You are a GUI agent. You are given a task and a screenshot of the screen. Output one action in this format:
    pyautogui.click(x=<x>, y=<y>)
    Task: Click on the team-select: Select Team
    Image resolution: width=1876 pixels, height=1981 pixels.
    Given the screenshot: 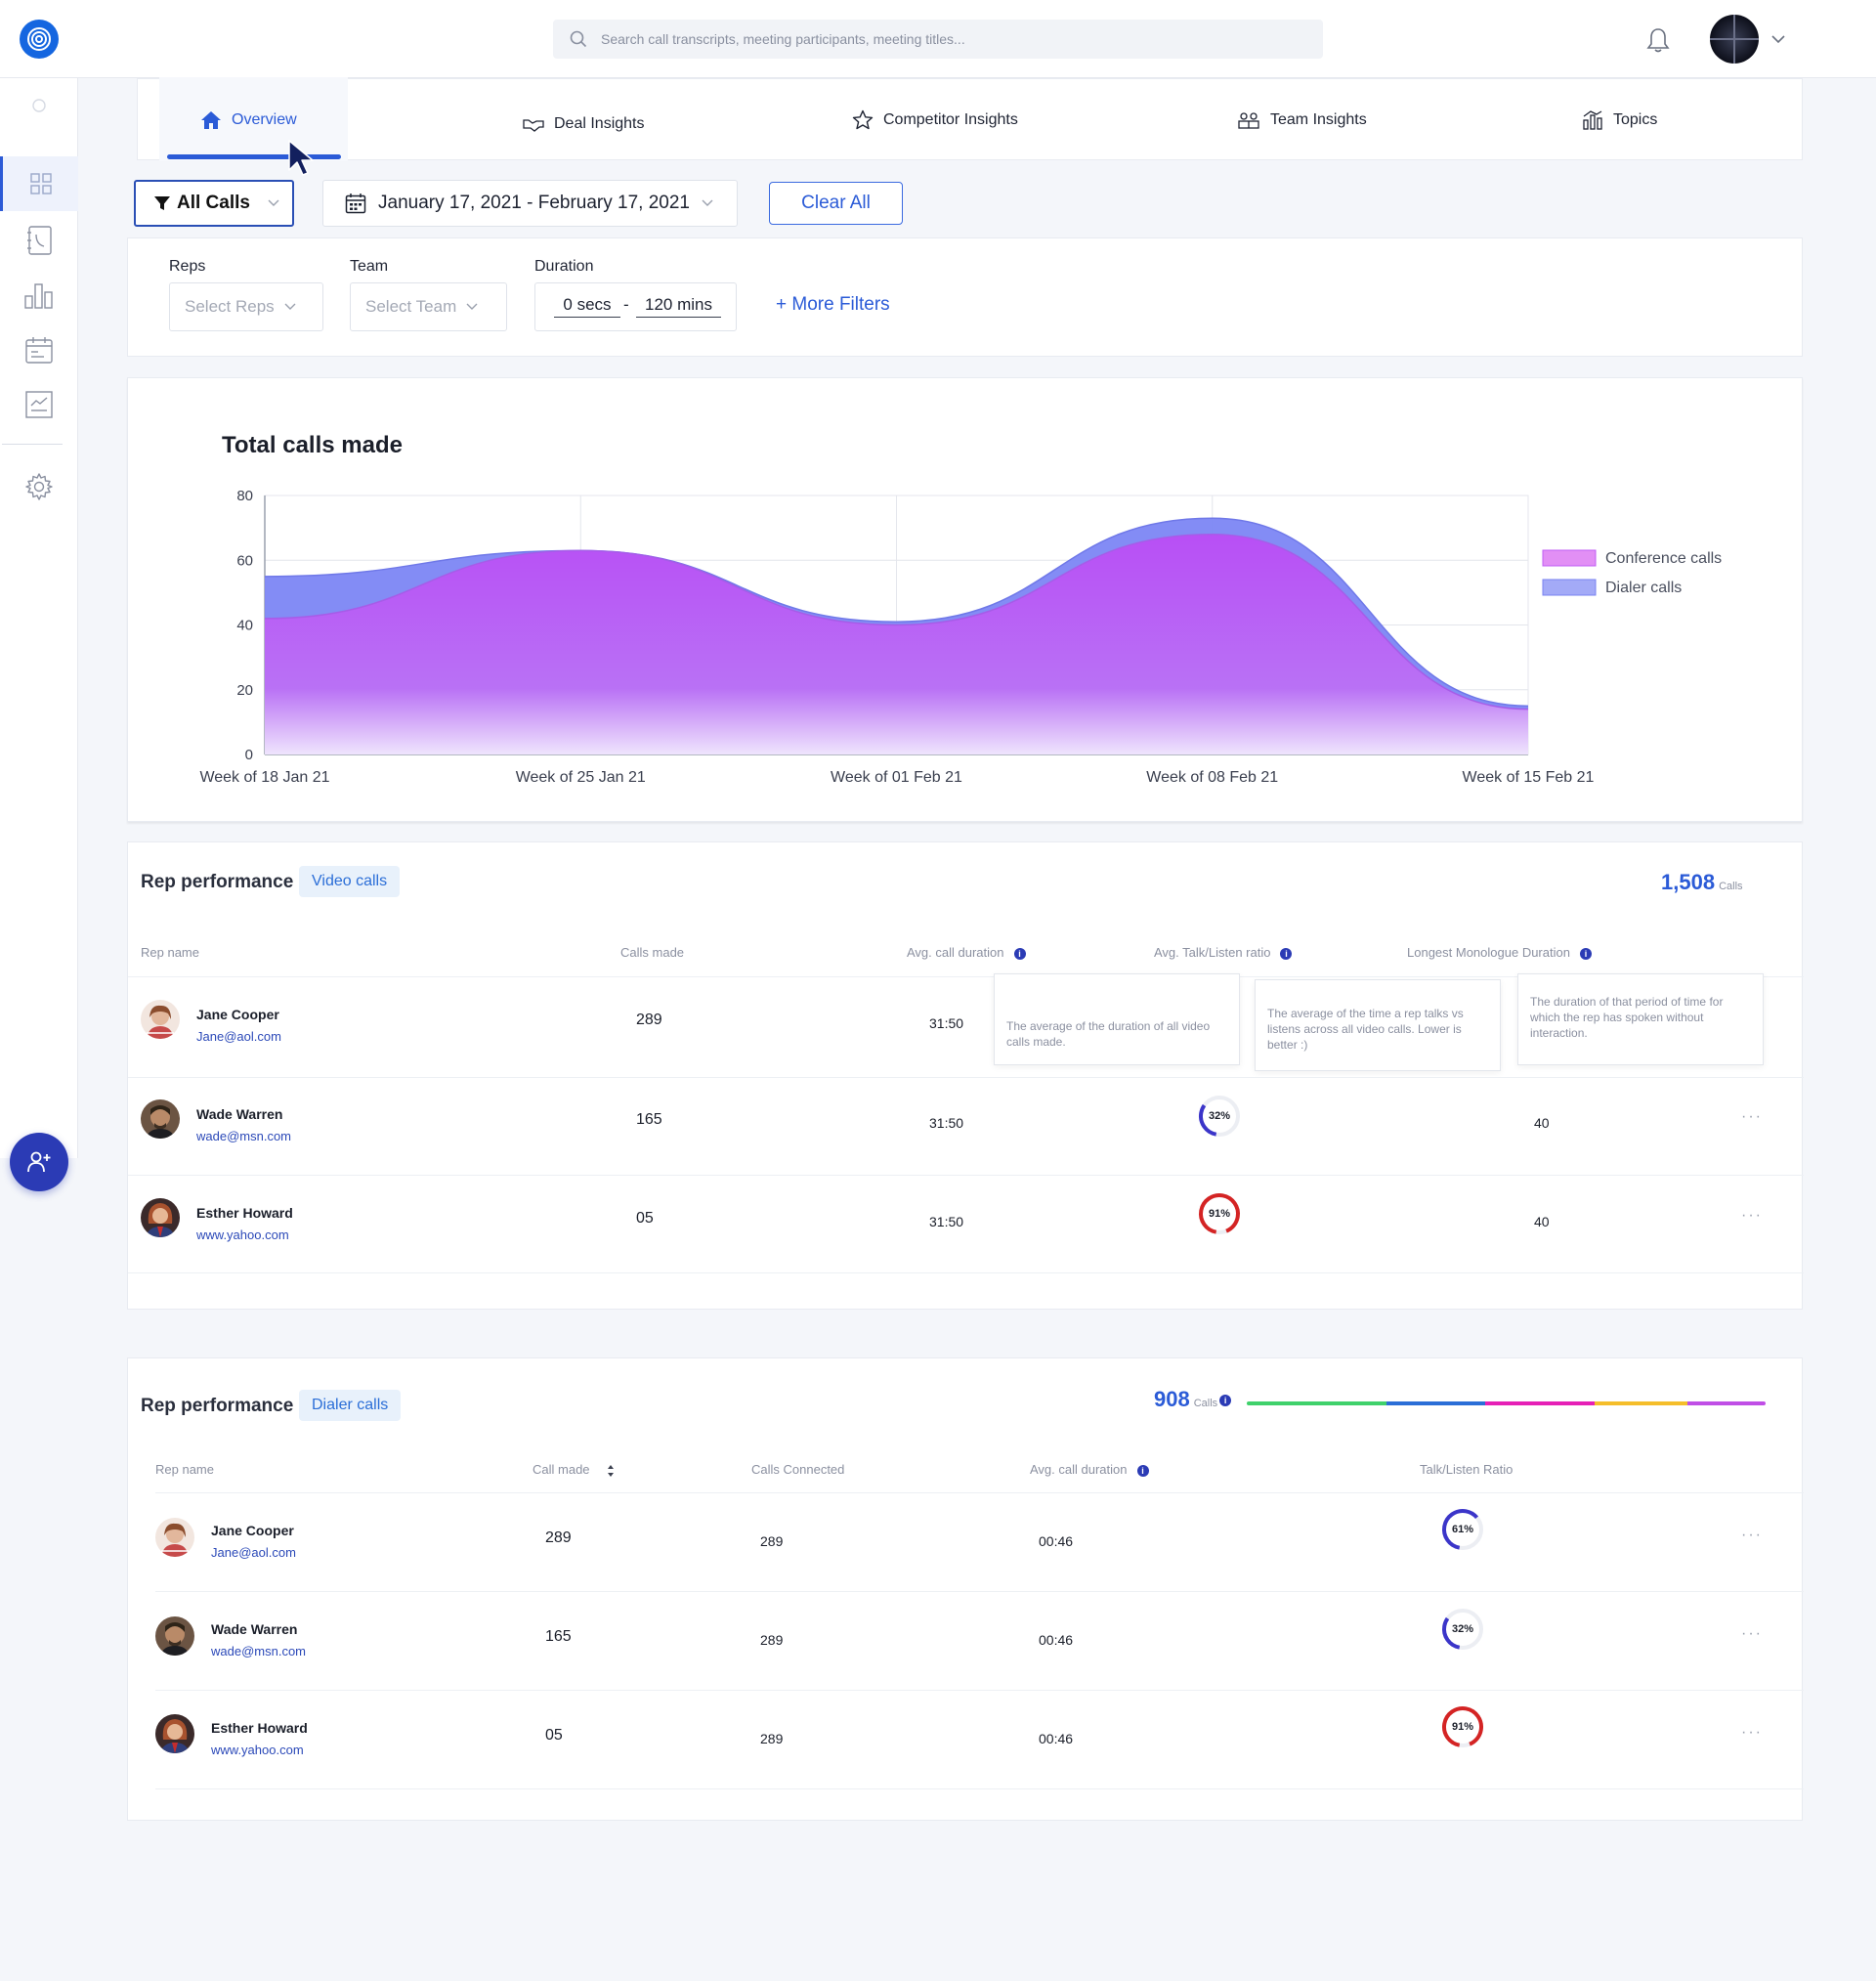 What is the action you would take?
    pyautogui.click(x=428, y=306)
    